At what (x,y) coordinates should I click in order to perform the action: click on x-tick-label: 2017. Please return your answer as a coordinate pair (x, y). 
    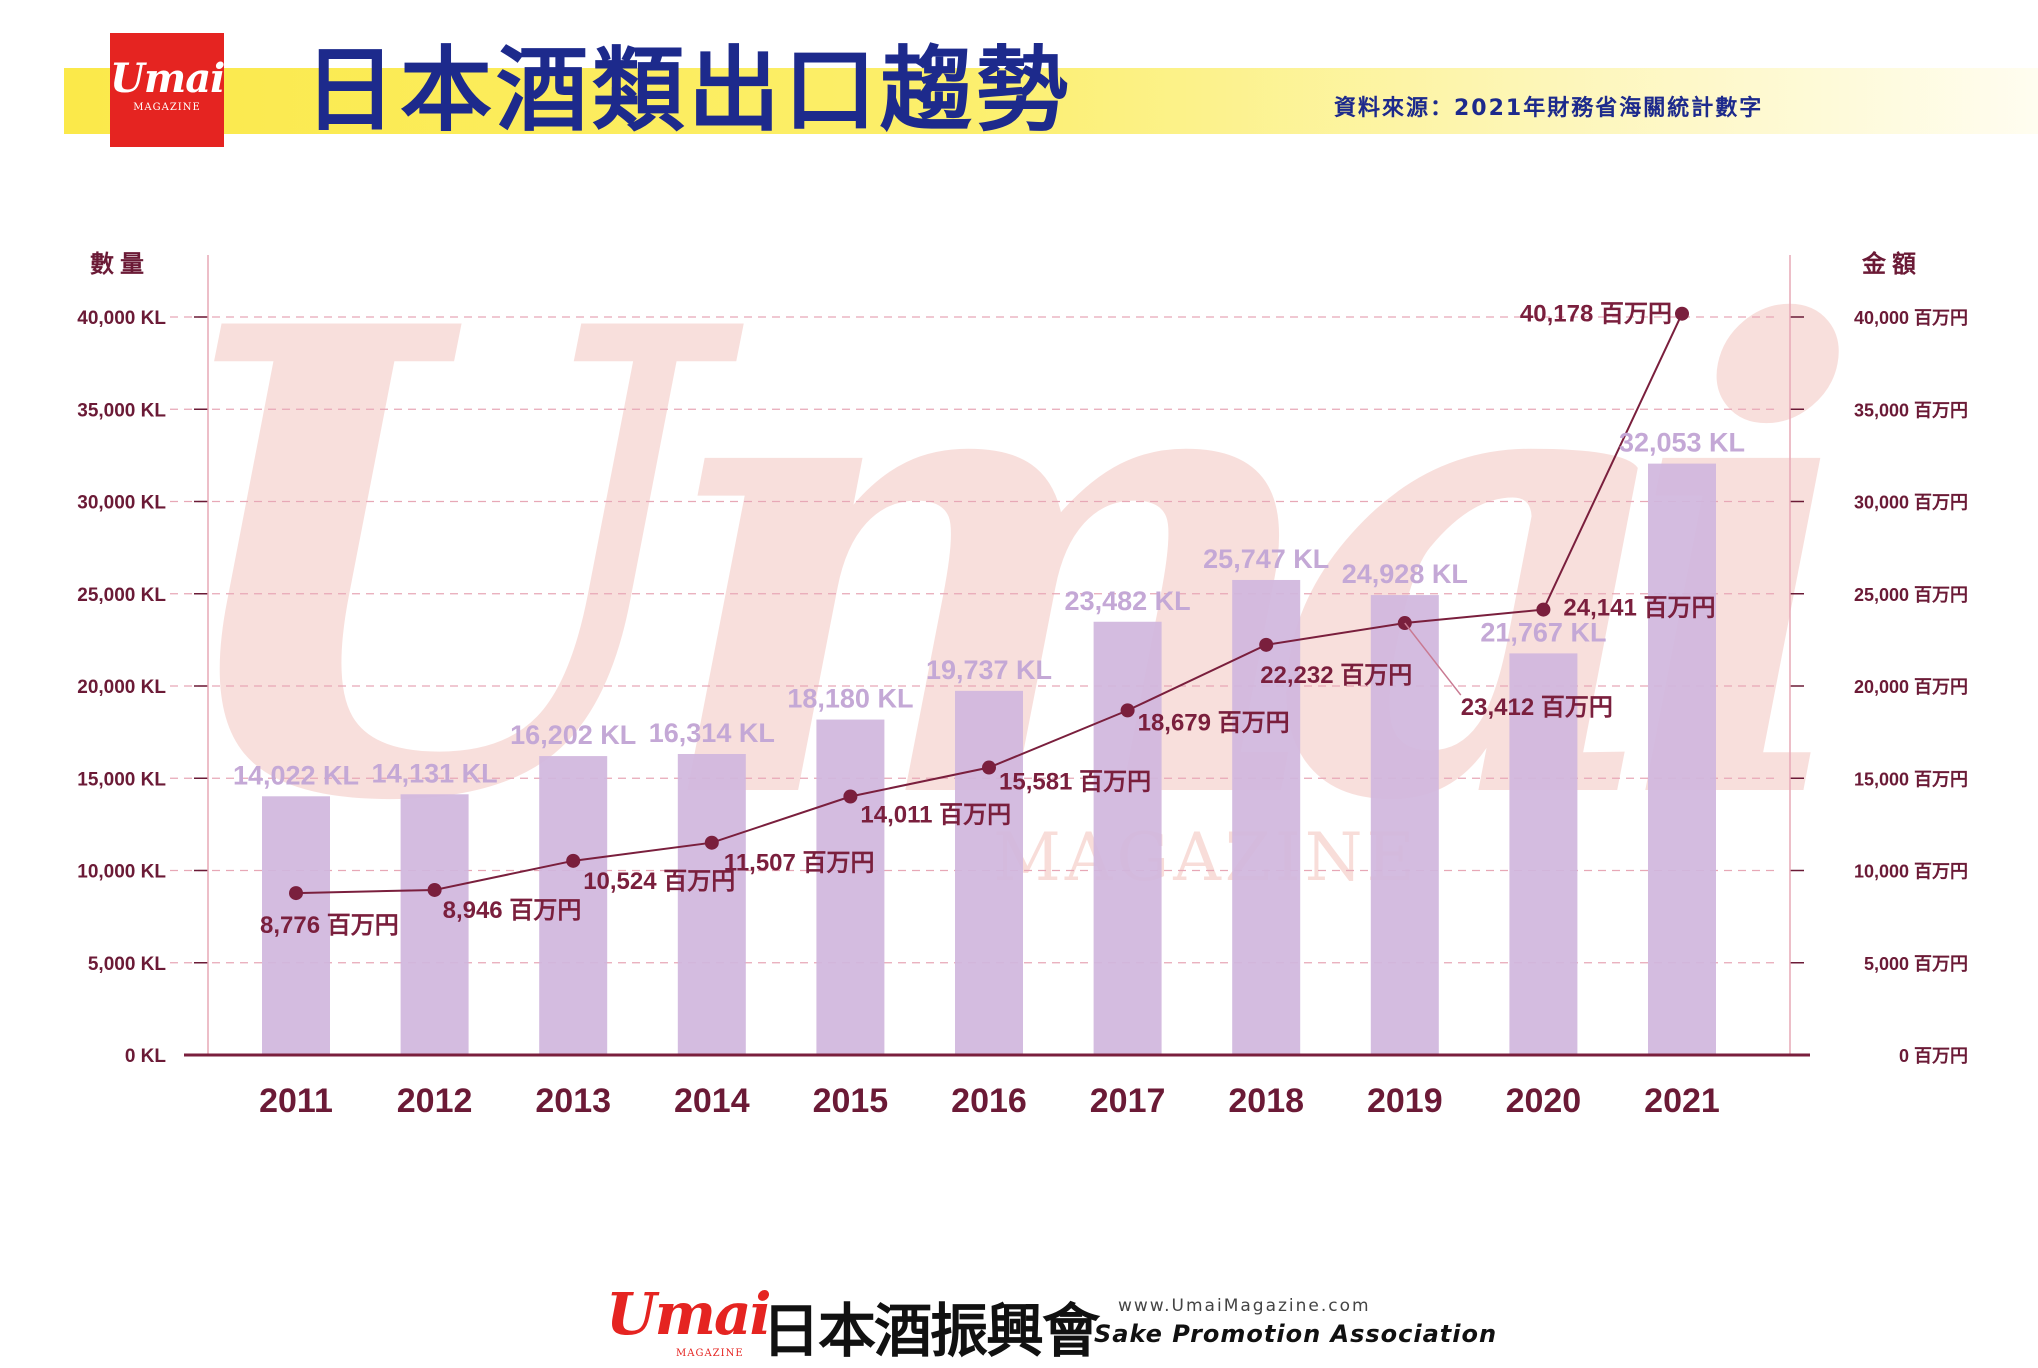
    Looking at the image, I should click on (1128, 1101).